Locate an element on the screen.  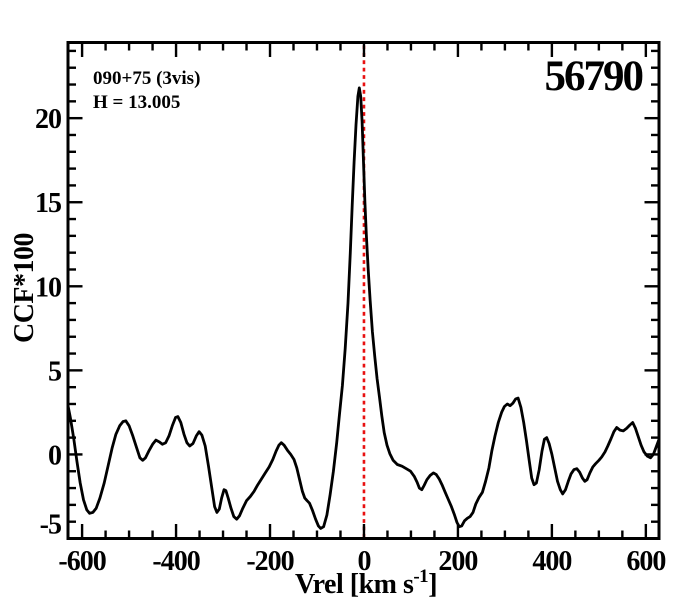
x-axis-label-end: ] is located at coordinates (432, 584).